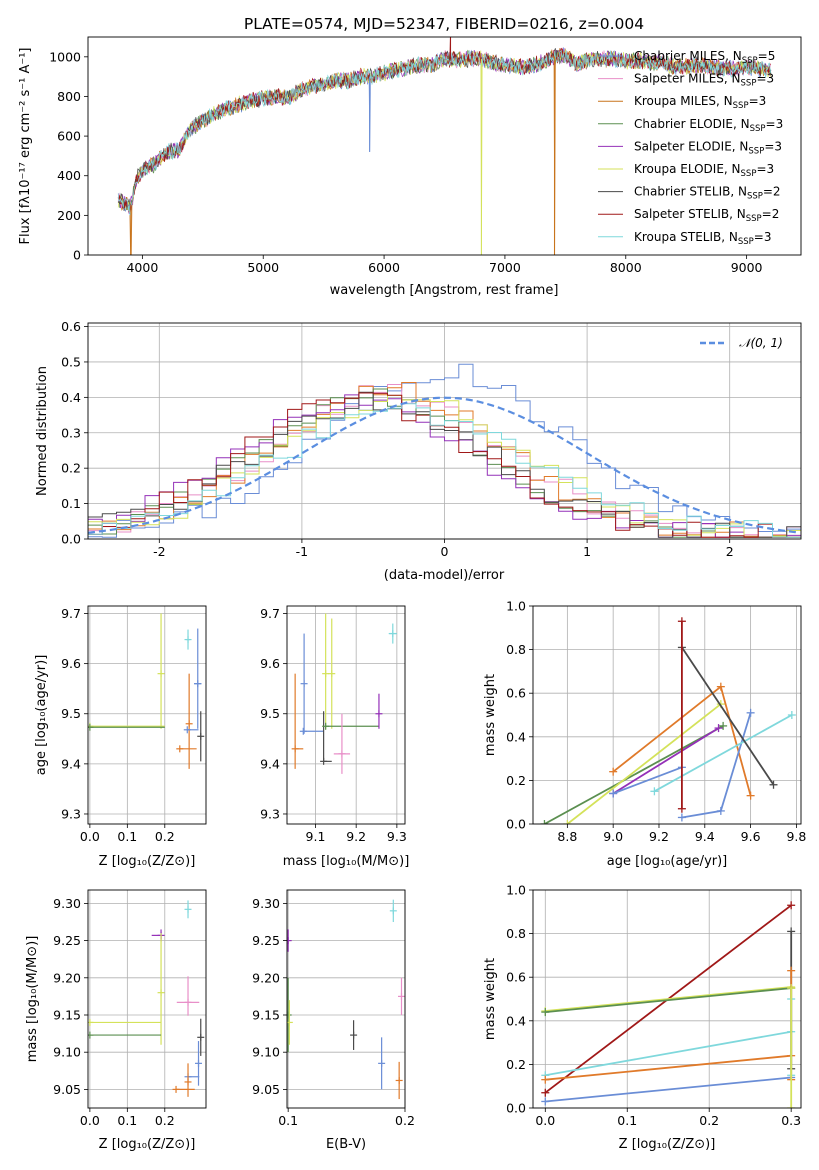  Describe the element at coordinates (71, 663) in the screenshot. I see `y-tick-label: 9.6` at that location.